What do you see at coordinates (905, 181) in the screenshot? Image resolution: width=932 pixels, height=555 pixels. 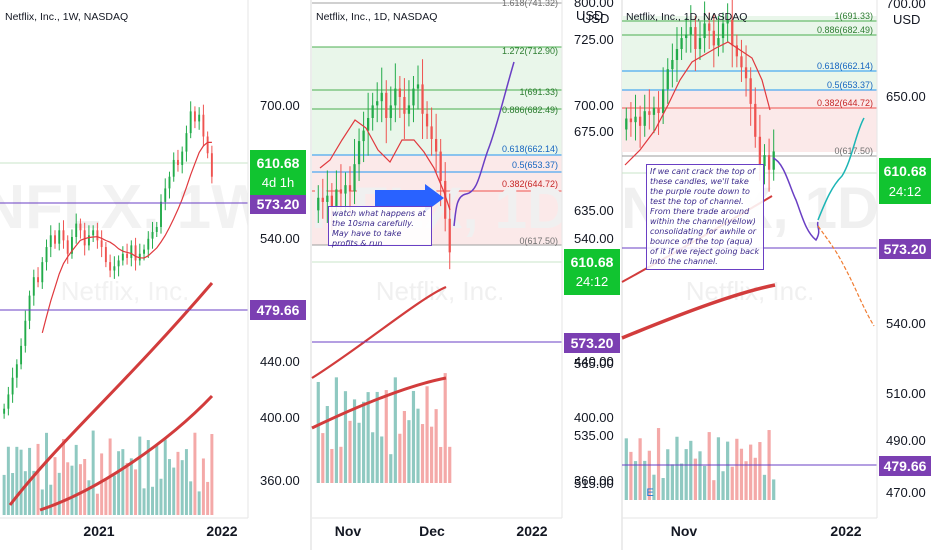 I see `daily-b-price-badge` at bounding box center [905, 181].